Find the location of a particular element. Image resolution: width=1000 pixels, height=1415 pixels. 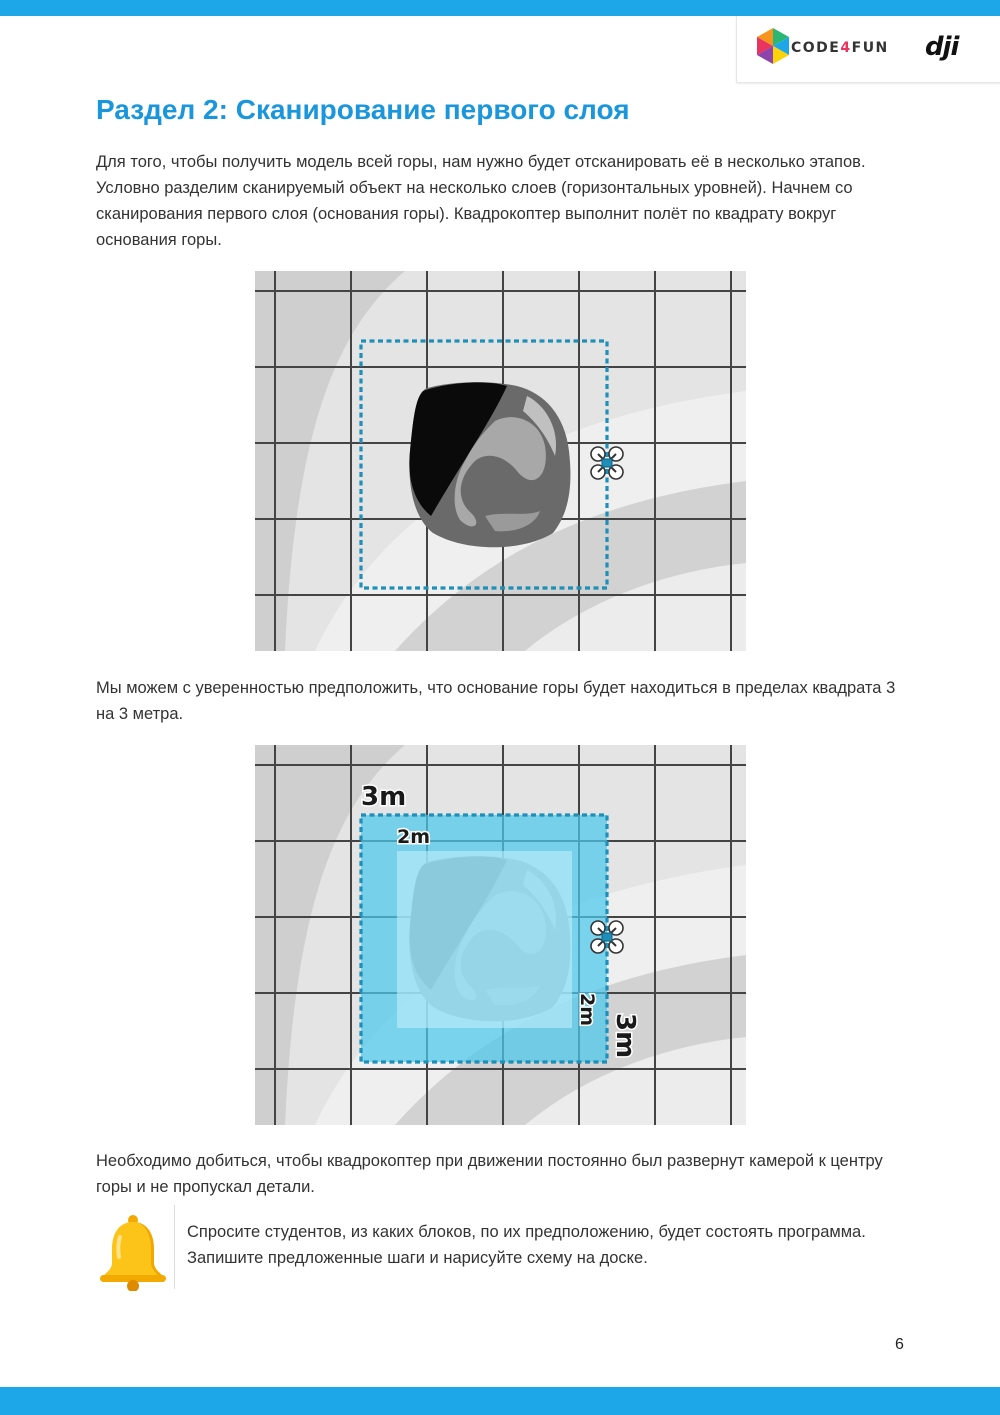

inner-side-label: 2m is located at coordinates (587, 1009).